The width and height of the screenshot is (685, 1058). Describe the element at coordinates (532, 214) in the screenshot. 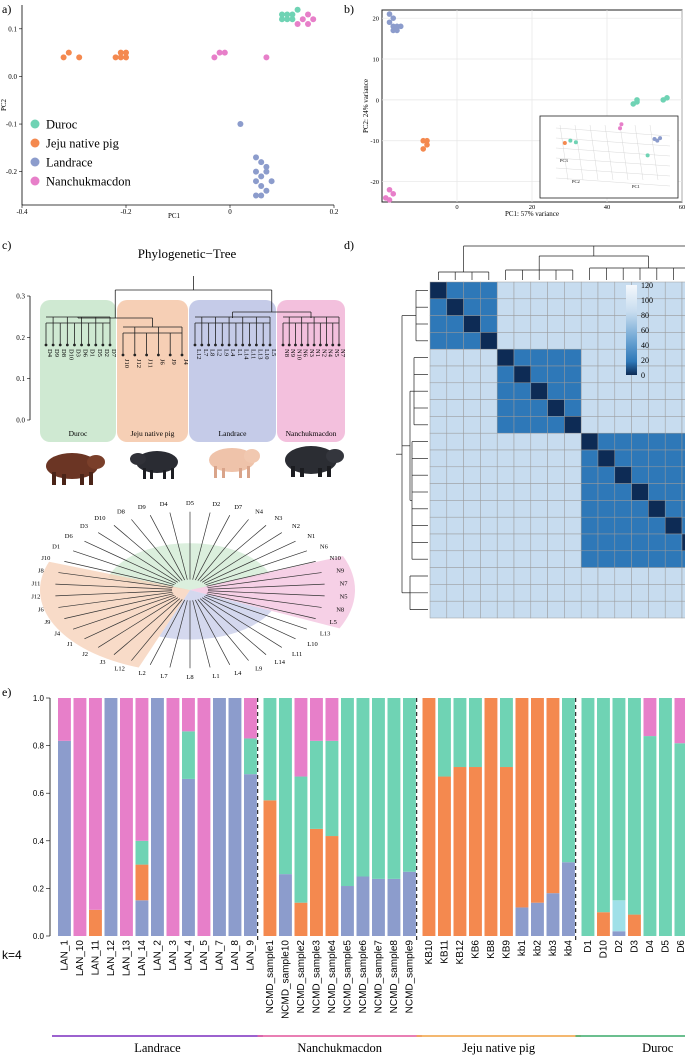

I see `panel-b-xlabel: PC1: 57% variance` at that location.